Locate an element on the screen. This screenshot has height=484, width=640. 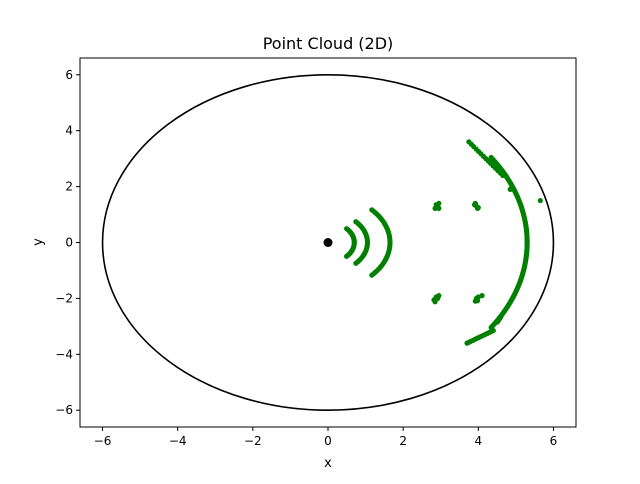
chart-title: Point Cloud (2D) is located at coordinates (328, 43).